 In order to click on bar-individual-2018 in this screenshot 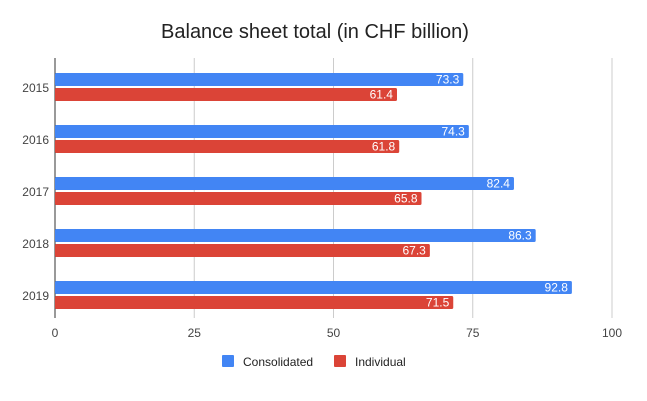, I will do `click(242, 250)`.